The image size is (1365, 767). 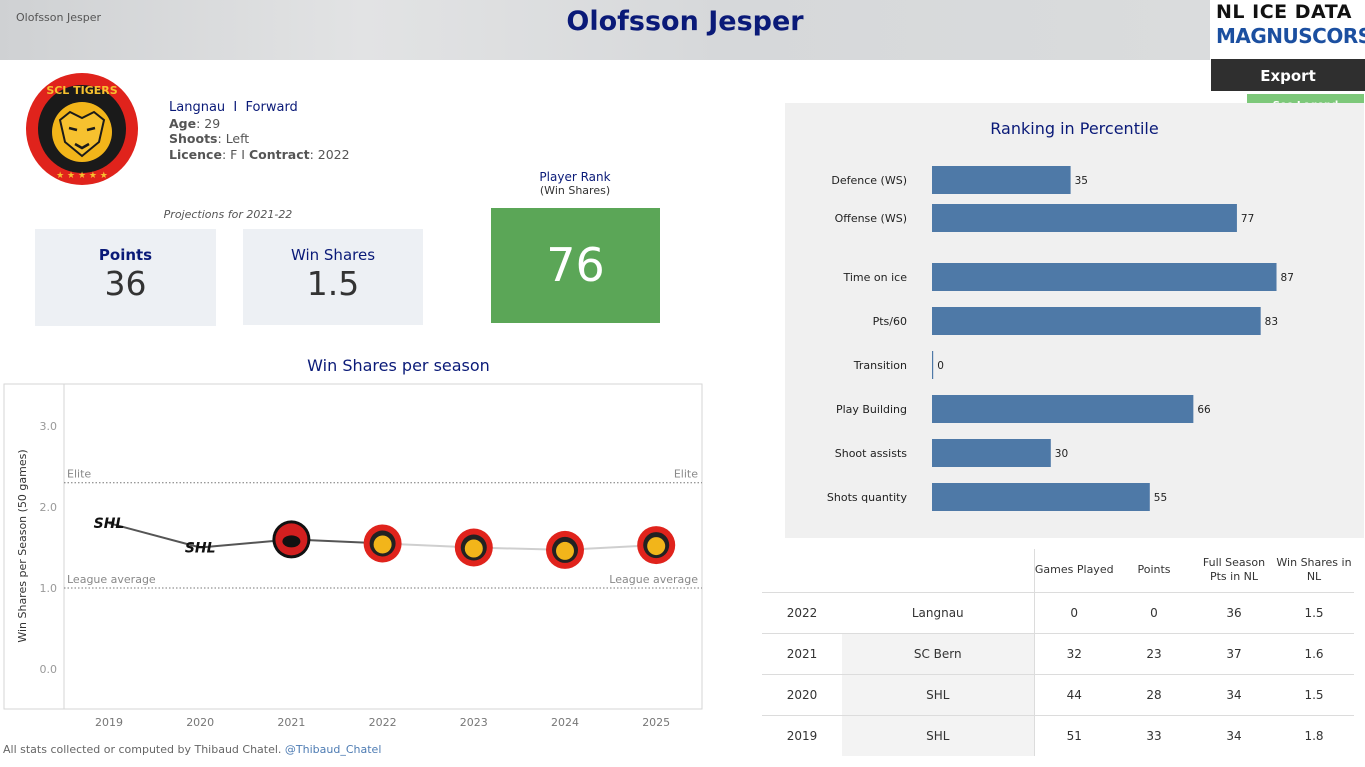 What do you see at coordinates (58, 17) in the screenshot?
I see `tab-name: Olofsson Jesper` at bounding box center [58, 17].